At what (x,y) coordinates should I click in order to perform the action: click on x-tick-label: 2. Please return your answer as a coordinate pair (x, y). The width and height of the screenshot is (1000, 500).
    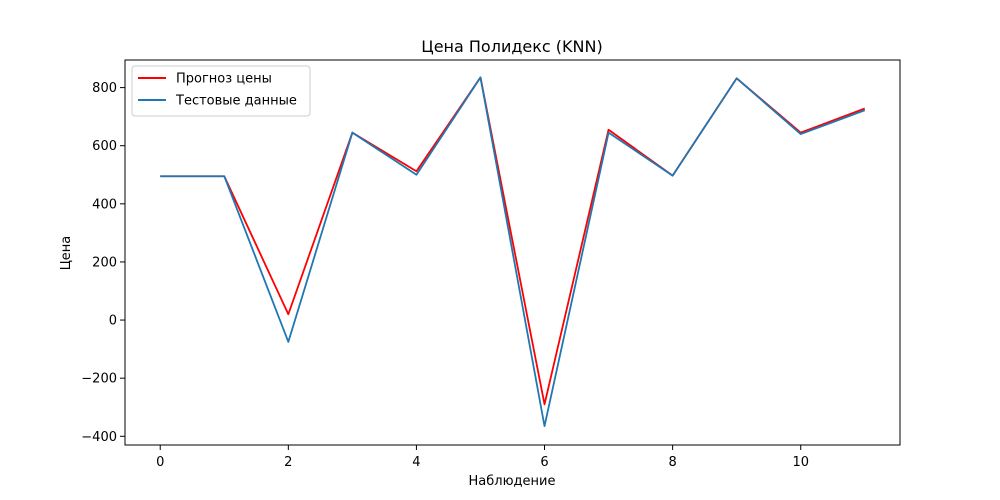
    Looking at the image, I should click on (288, 462).